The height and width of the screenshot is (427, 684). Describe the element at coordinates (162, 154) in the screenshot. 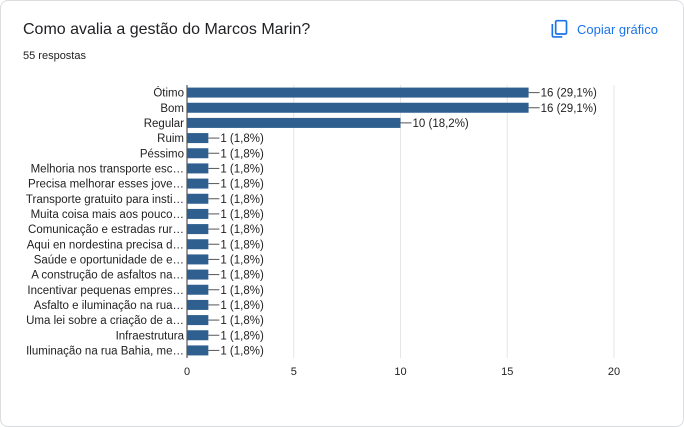

I see `category-label: Péssimo` at that location.